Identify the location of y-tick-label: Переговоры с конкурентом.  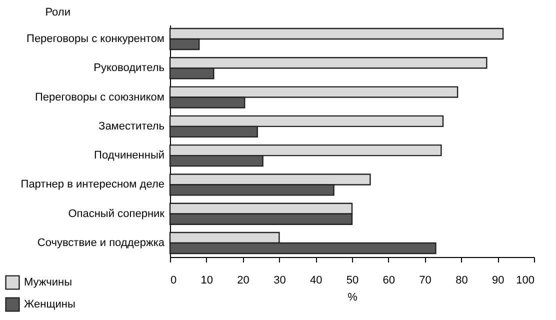
(95, 38).